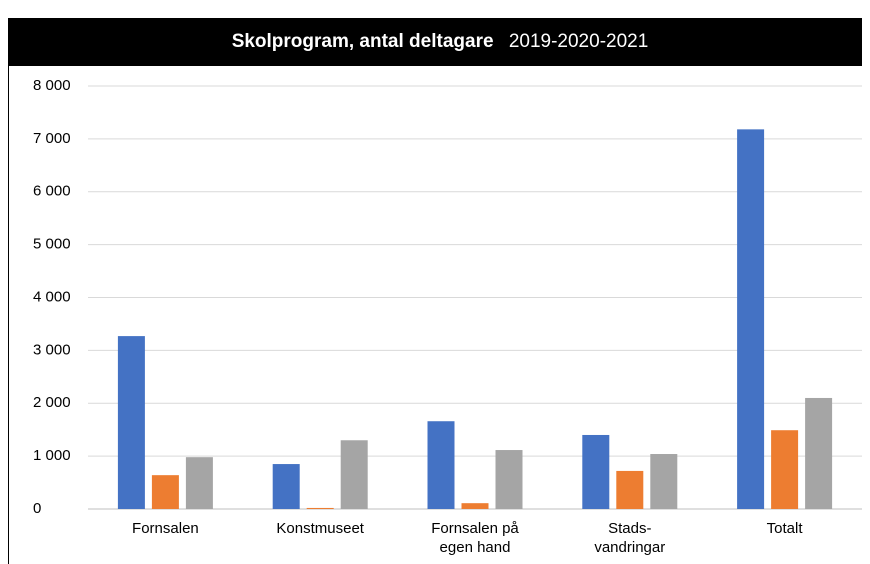 This screenshot has width=870, height=564. I want to click on x-tick-label: Fornsalen på, so click(475, 528).